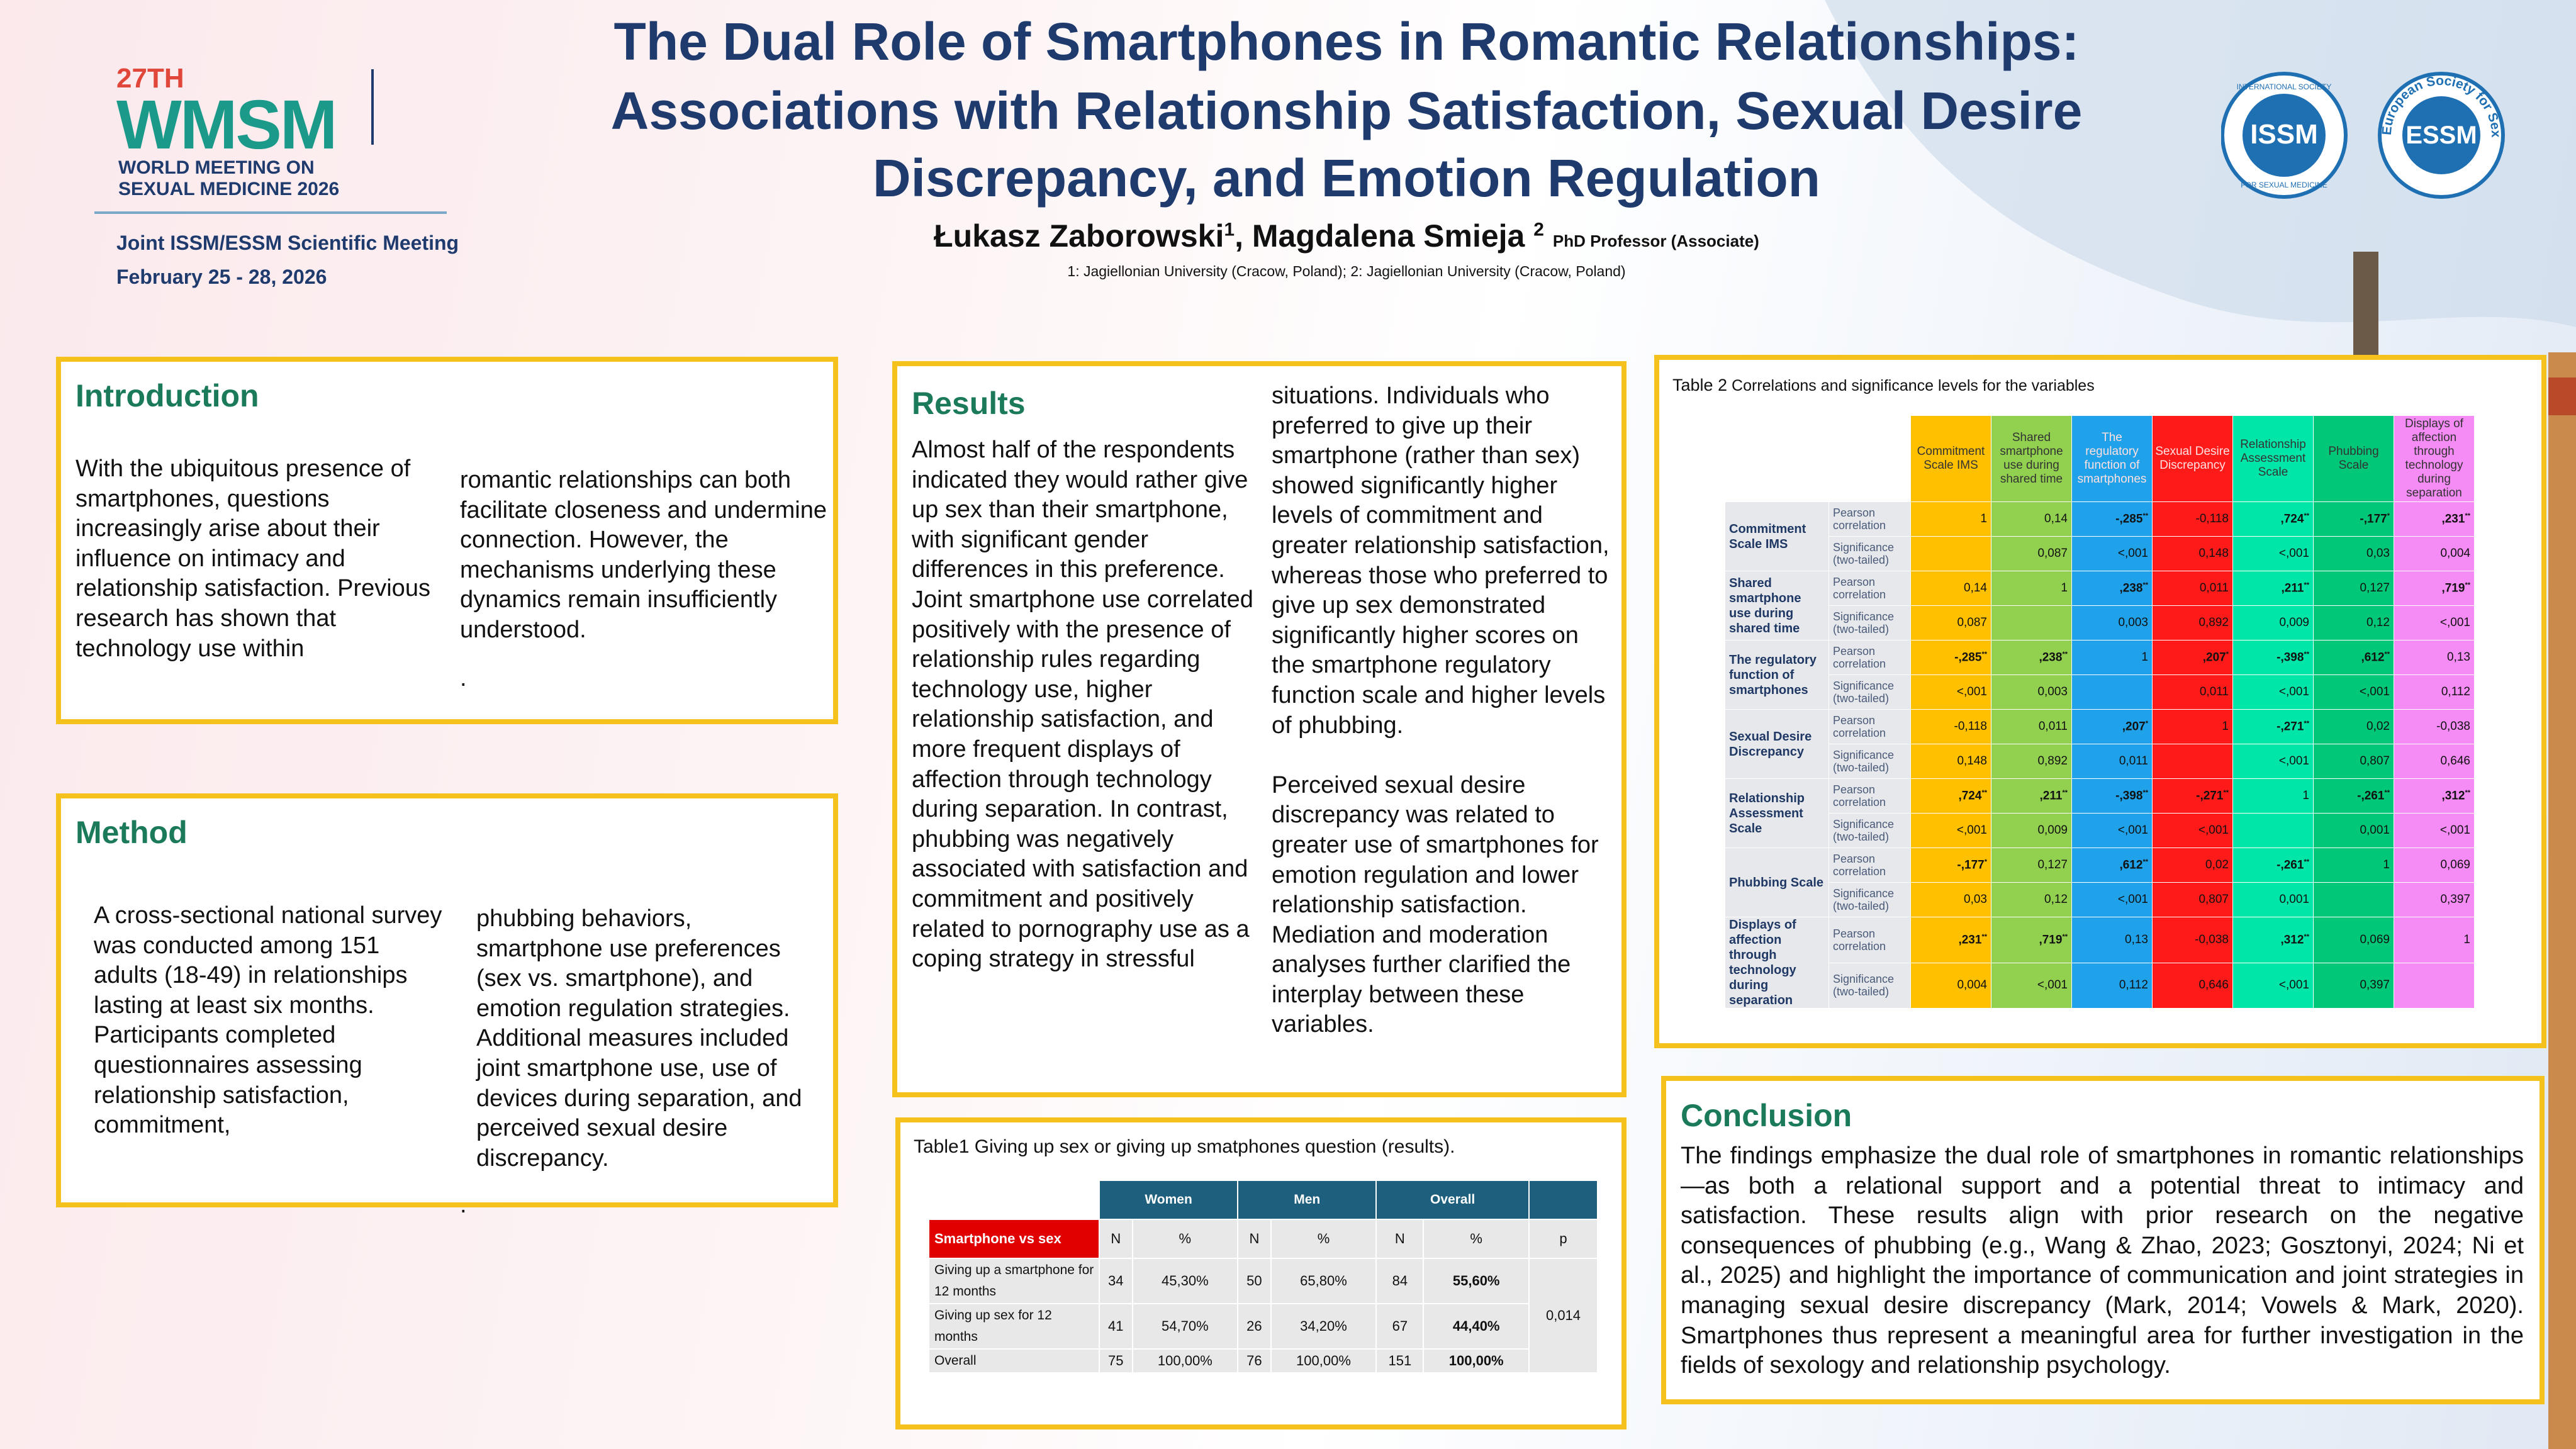 The height and width of the screenshot is (1449, 2576). I want to click on cell: -,398**, so click(2112, 796).